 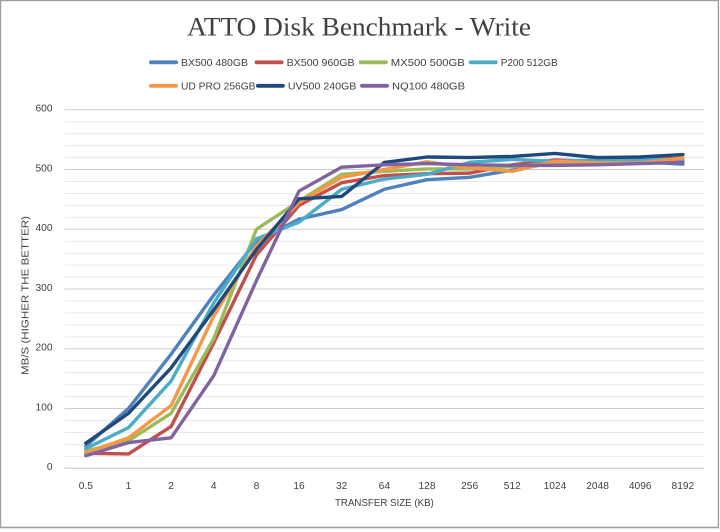 What do you see at coordinates (44, 168) in the screenshot?
I see `svg-text: 500` at bounding box center [44, 168].